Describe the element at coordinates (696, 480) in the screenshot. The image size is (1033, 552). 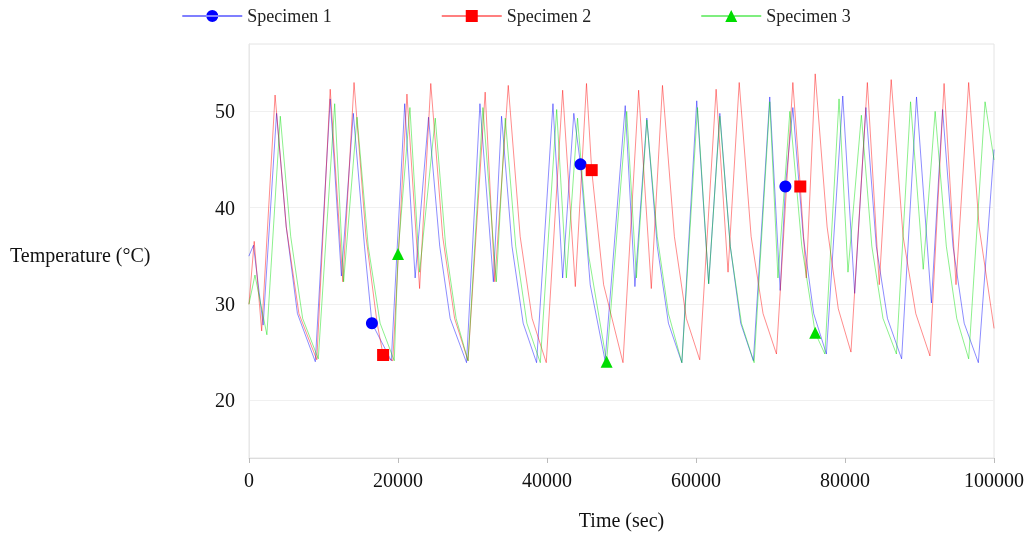
I see `x-tick-label: 60000` at that location.